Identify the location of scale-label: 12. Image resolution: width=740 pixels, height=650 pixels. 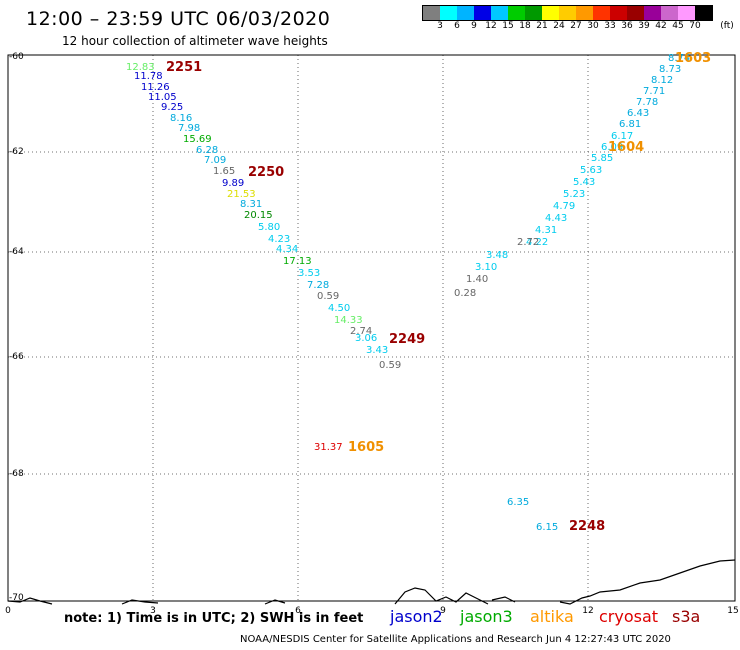
(491, 26).